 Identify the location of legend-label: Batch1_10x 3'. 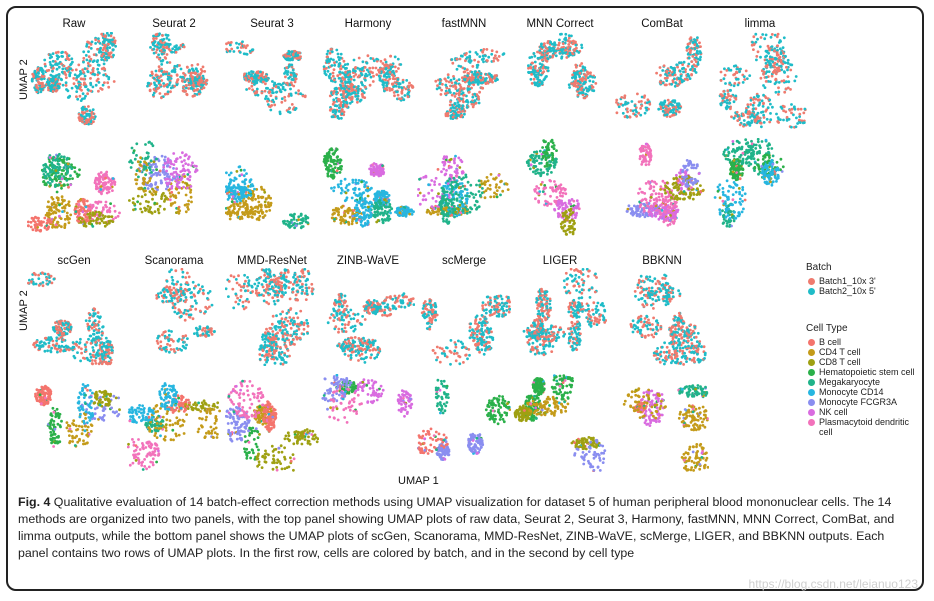
(847, 281).